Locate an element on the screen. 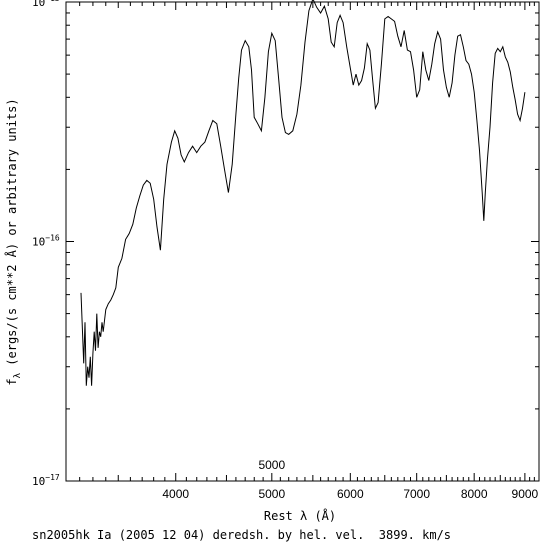  x-tick-label: 8000 is located at coordinates (474, 494).